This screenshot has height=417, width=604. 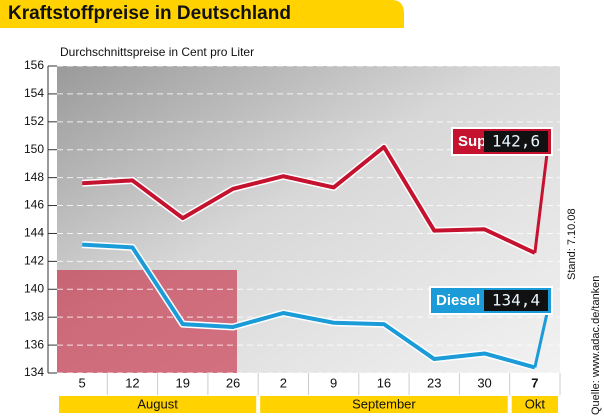 I want to click on date: Stand: 7.10.08, so click(x=572, y=244).